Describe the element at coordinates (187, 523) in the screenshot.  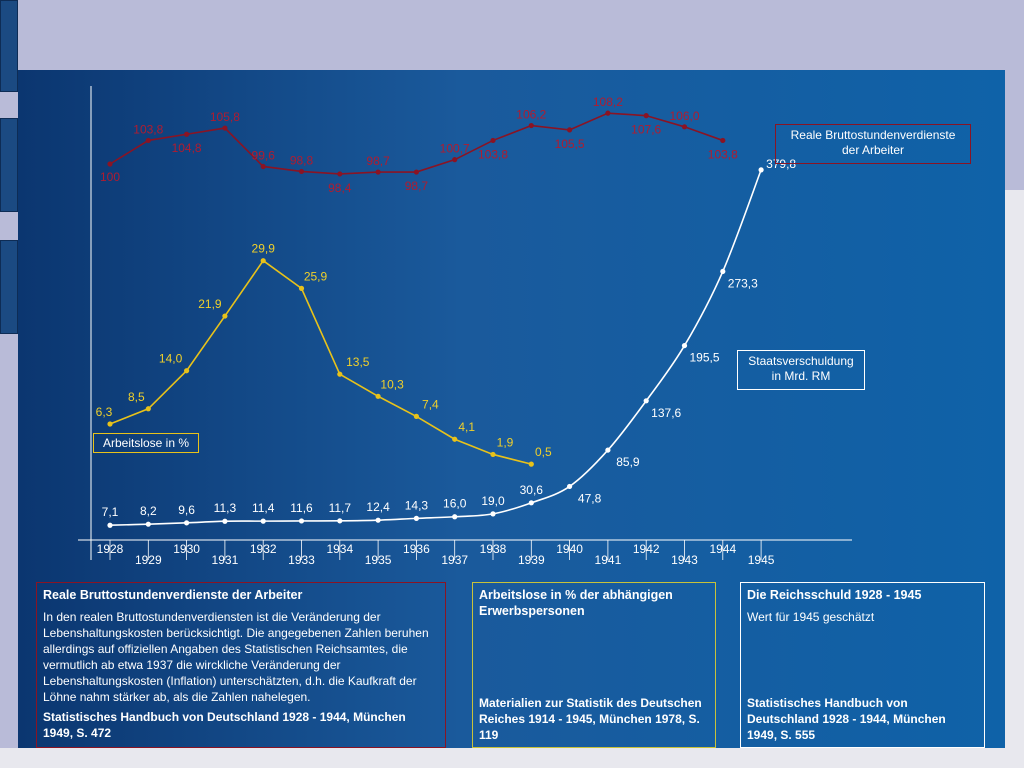
I see `data-point-2-1930` at that location.